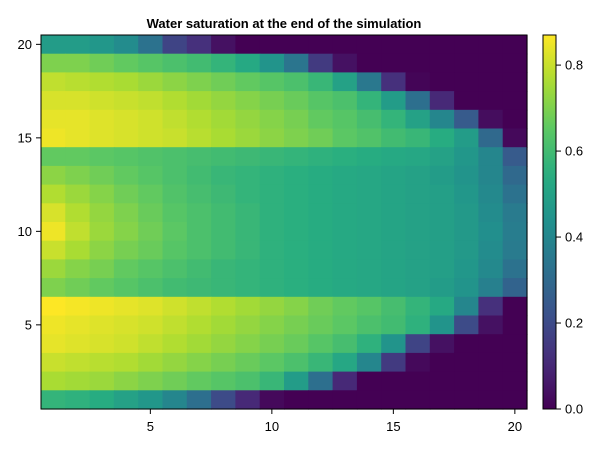 The image size is (600, 455). I want to click on colorbar, so click(549, 222).